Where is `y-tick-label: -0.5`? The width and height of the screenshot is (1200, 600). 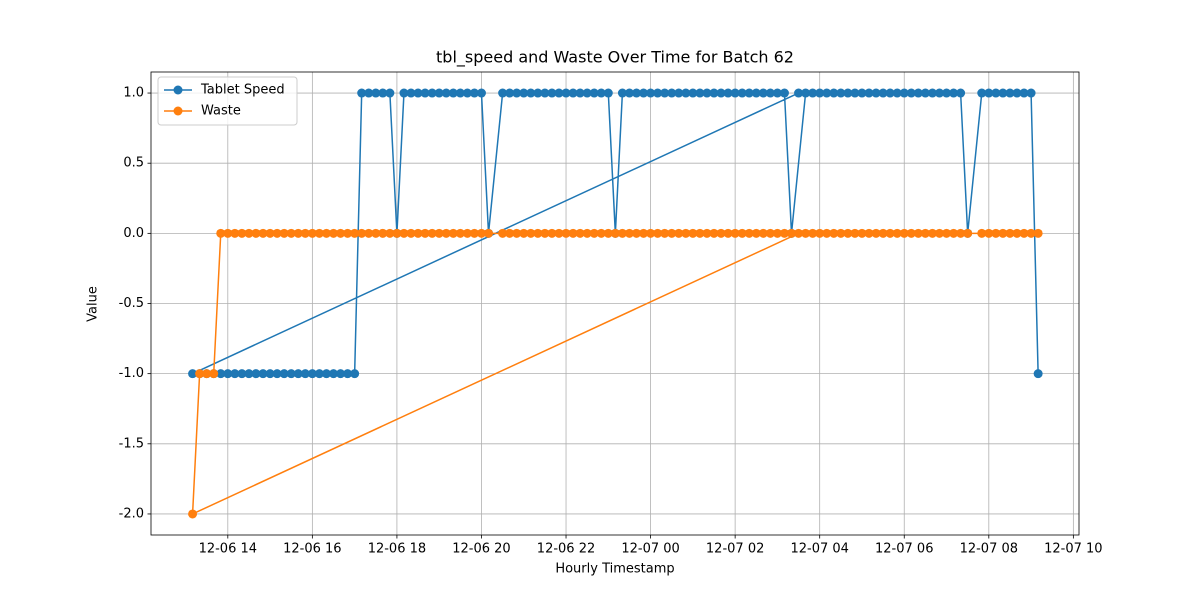
y-tick-label: -0.5 is located at coordinates (131, 303).